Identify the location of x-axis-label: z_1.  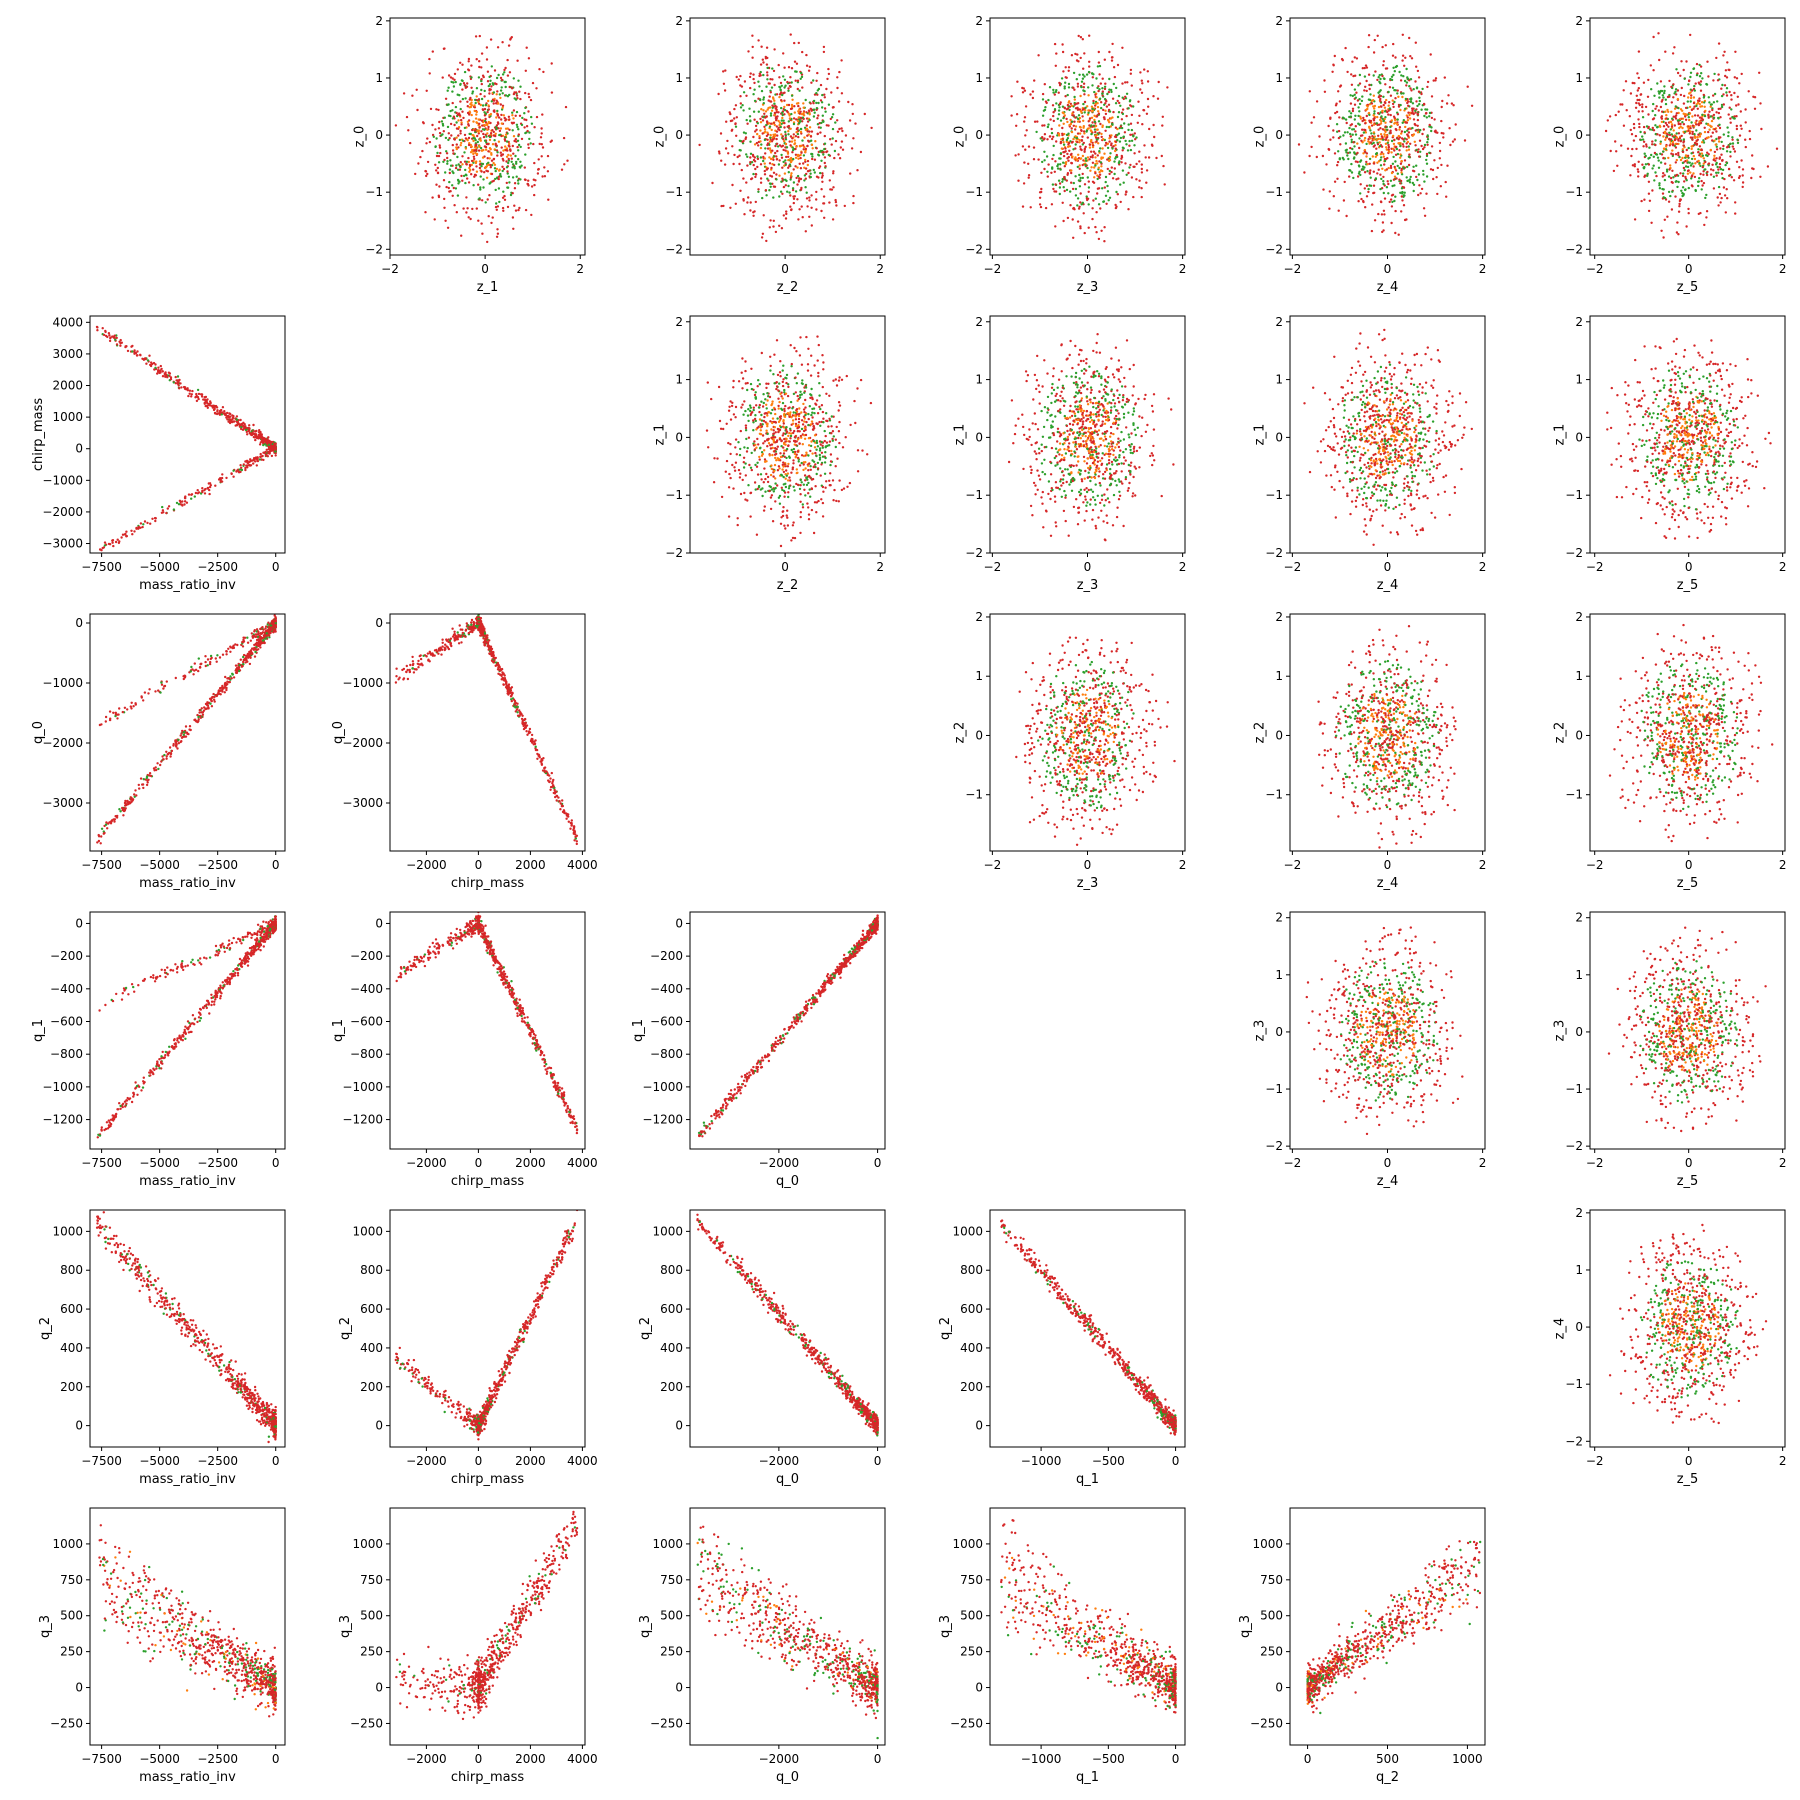
(488, 287).